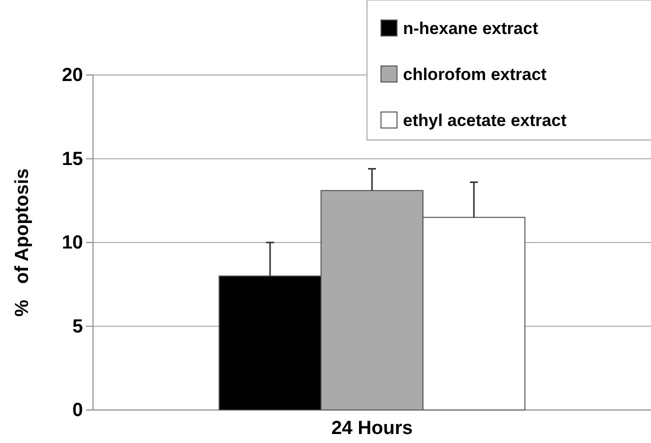 This screenshot has height=443, width=651. Describe the element at coordinates (475, 74) in the screenshot. I see `legend-label: chlorofom extract` at that location.